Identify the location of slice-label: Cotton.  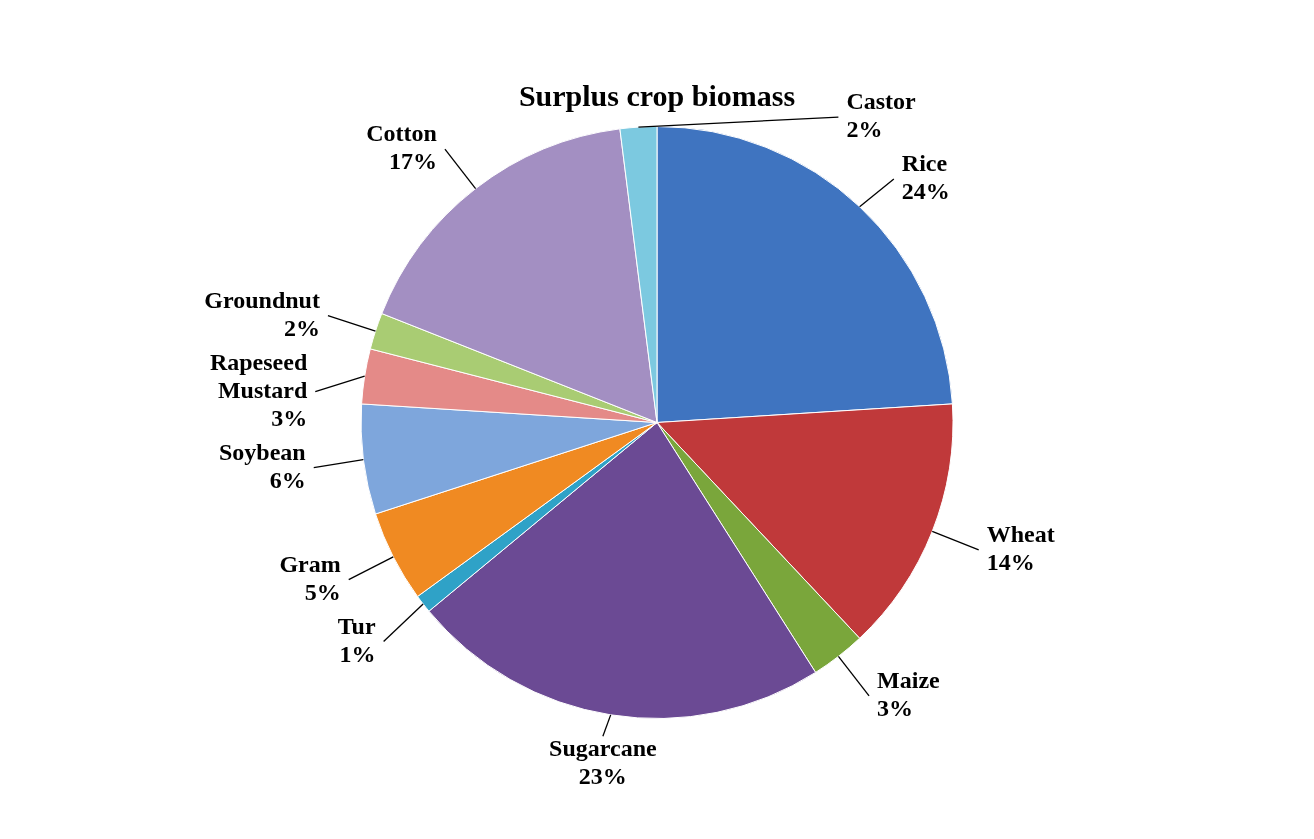
(401, 133).